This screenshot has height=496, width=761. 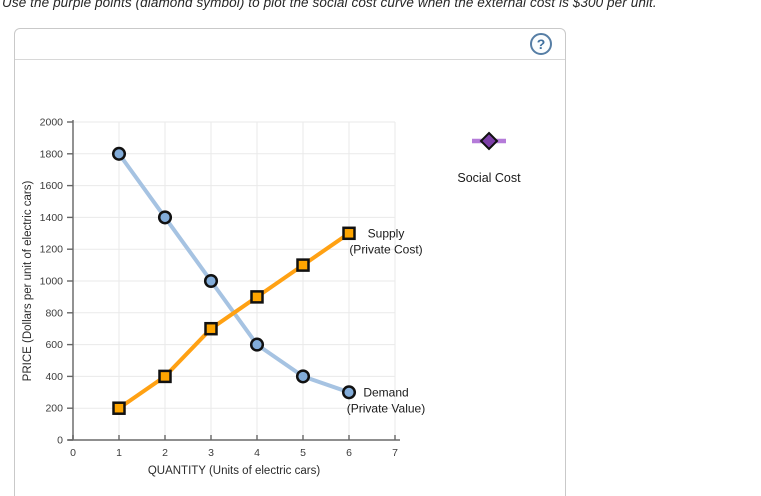 What do you see at coordinates (52, 186) in the screenshot?
I see `y-tick-label: 1600` at bounding box center [52, 186].